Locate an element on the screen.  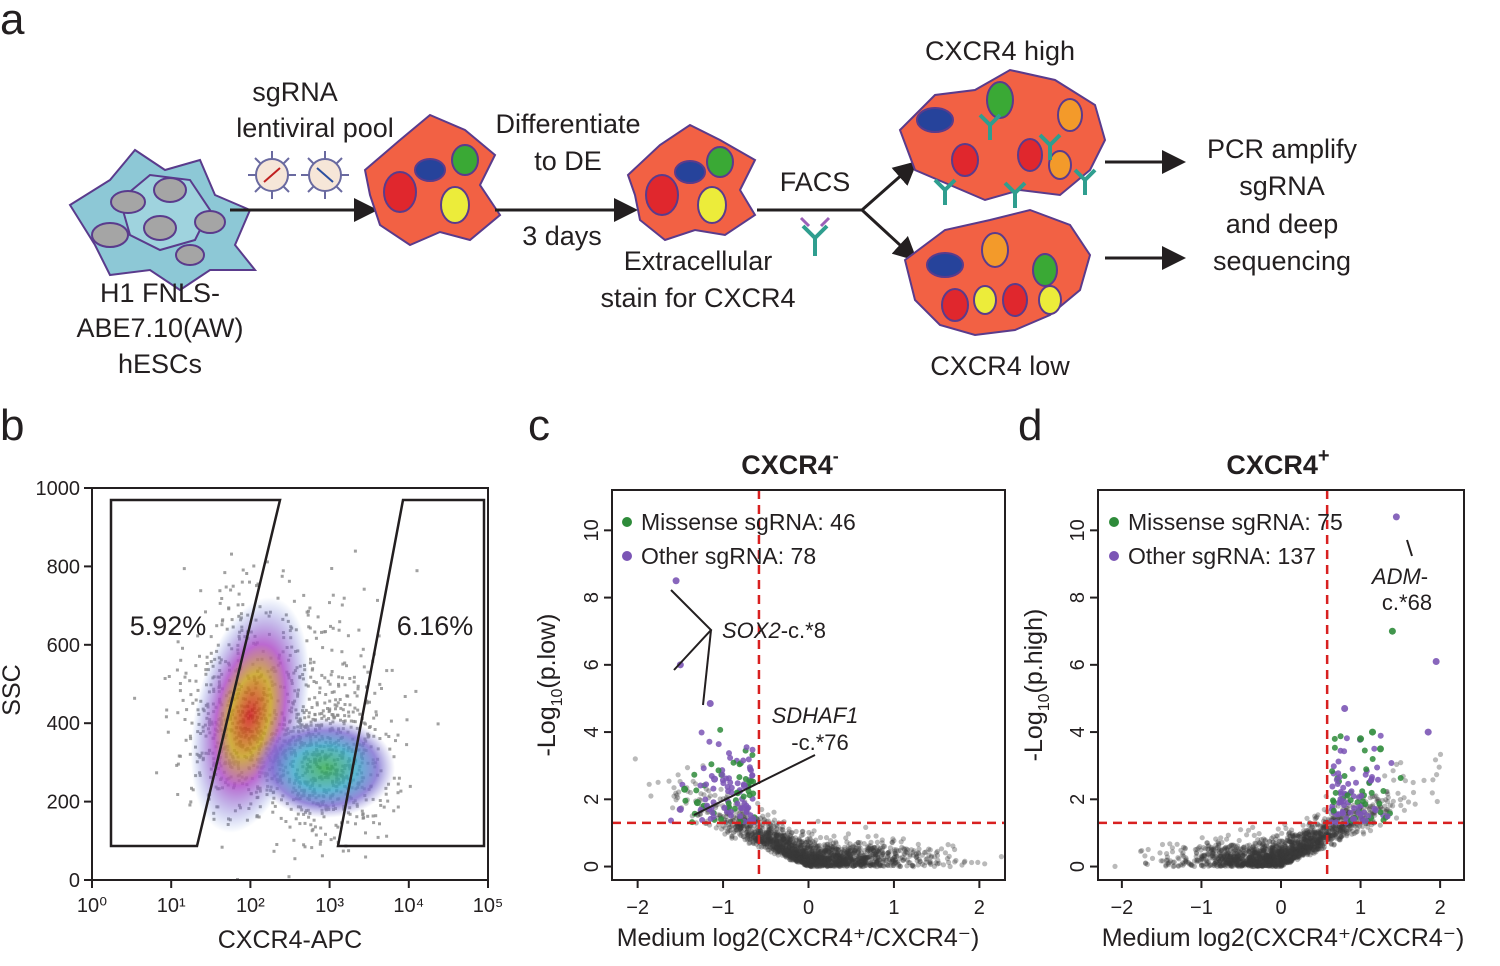
cxcr4-low-cells-illustration is located at coordinates (997, 272).